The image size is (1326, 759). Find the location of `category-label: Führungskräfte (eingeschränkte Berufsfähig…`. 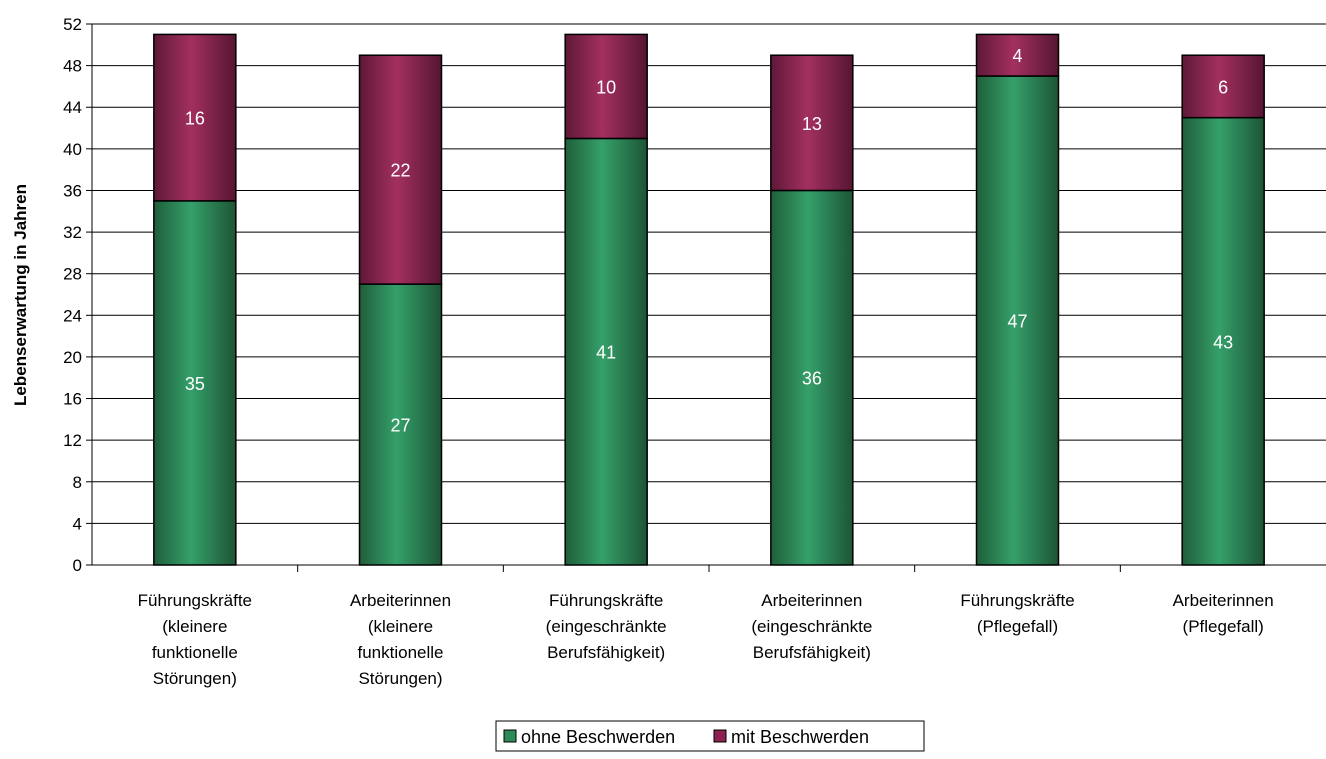

category-label: Führungskräfte (eingeschränkte Berufsfähig… is located at coordinates (606, 626).